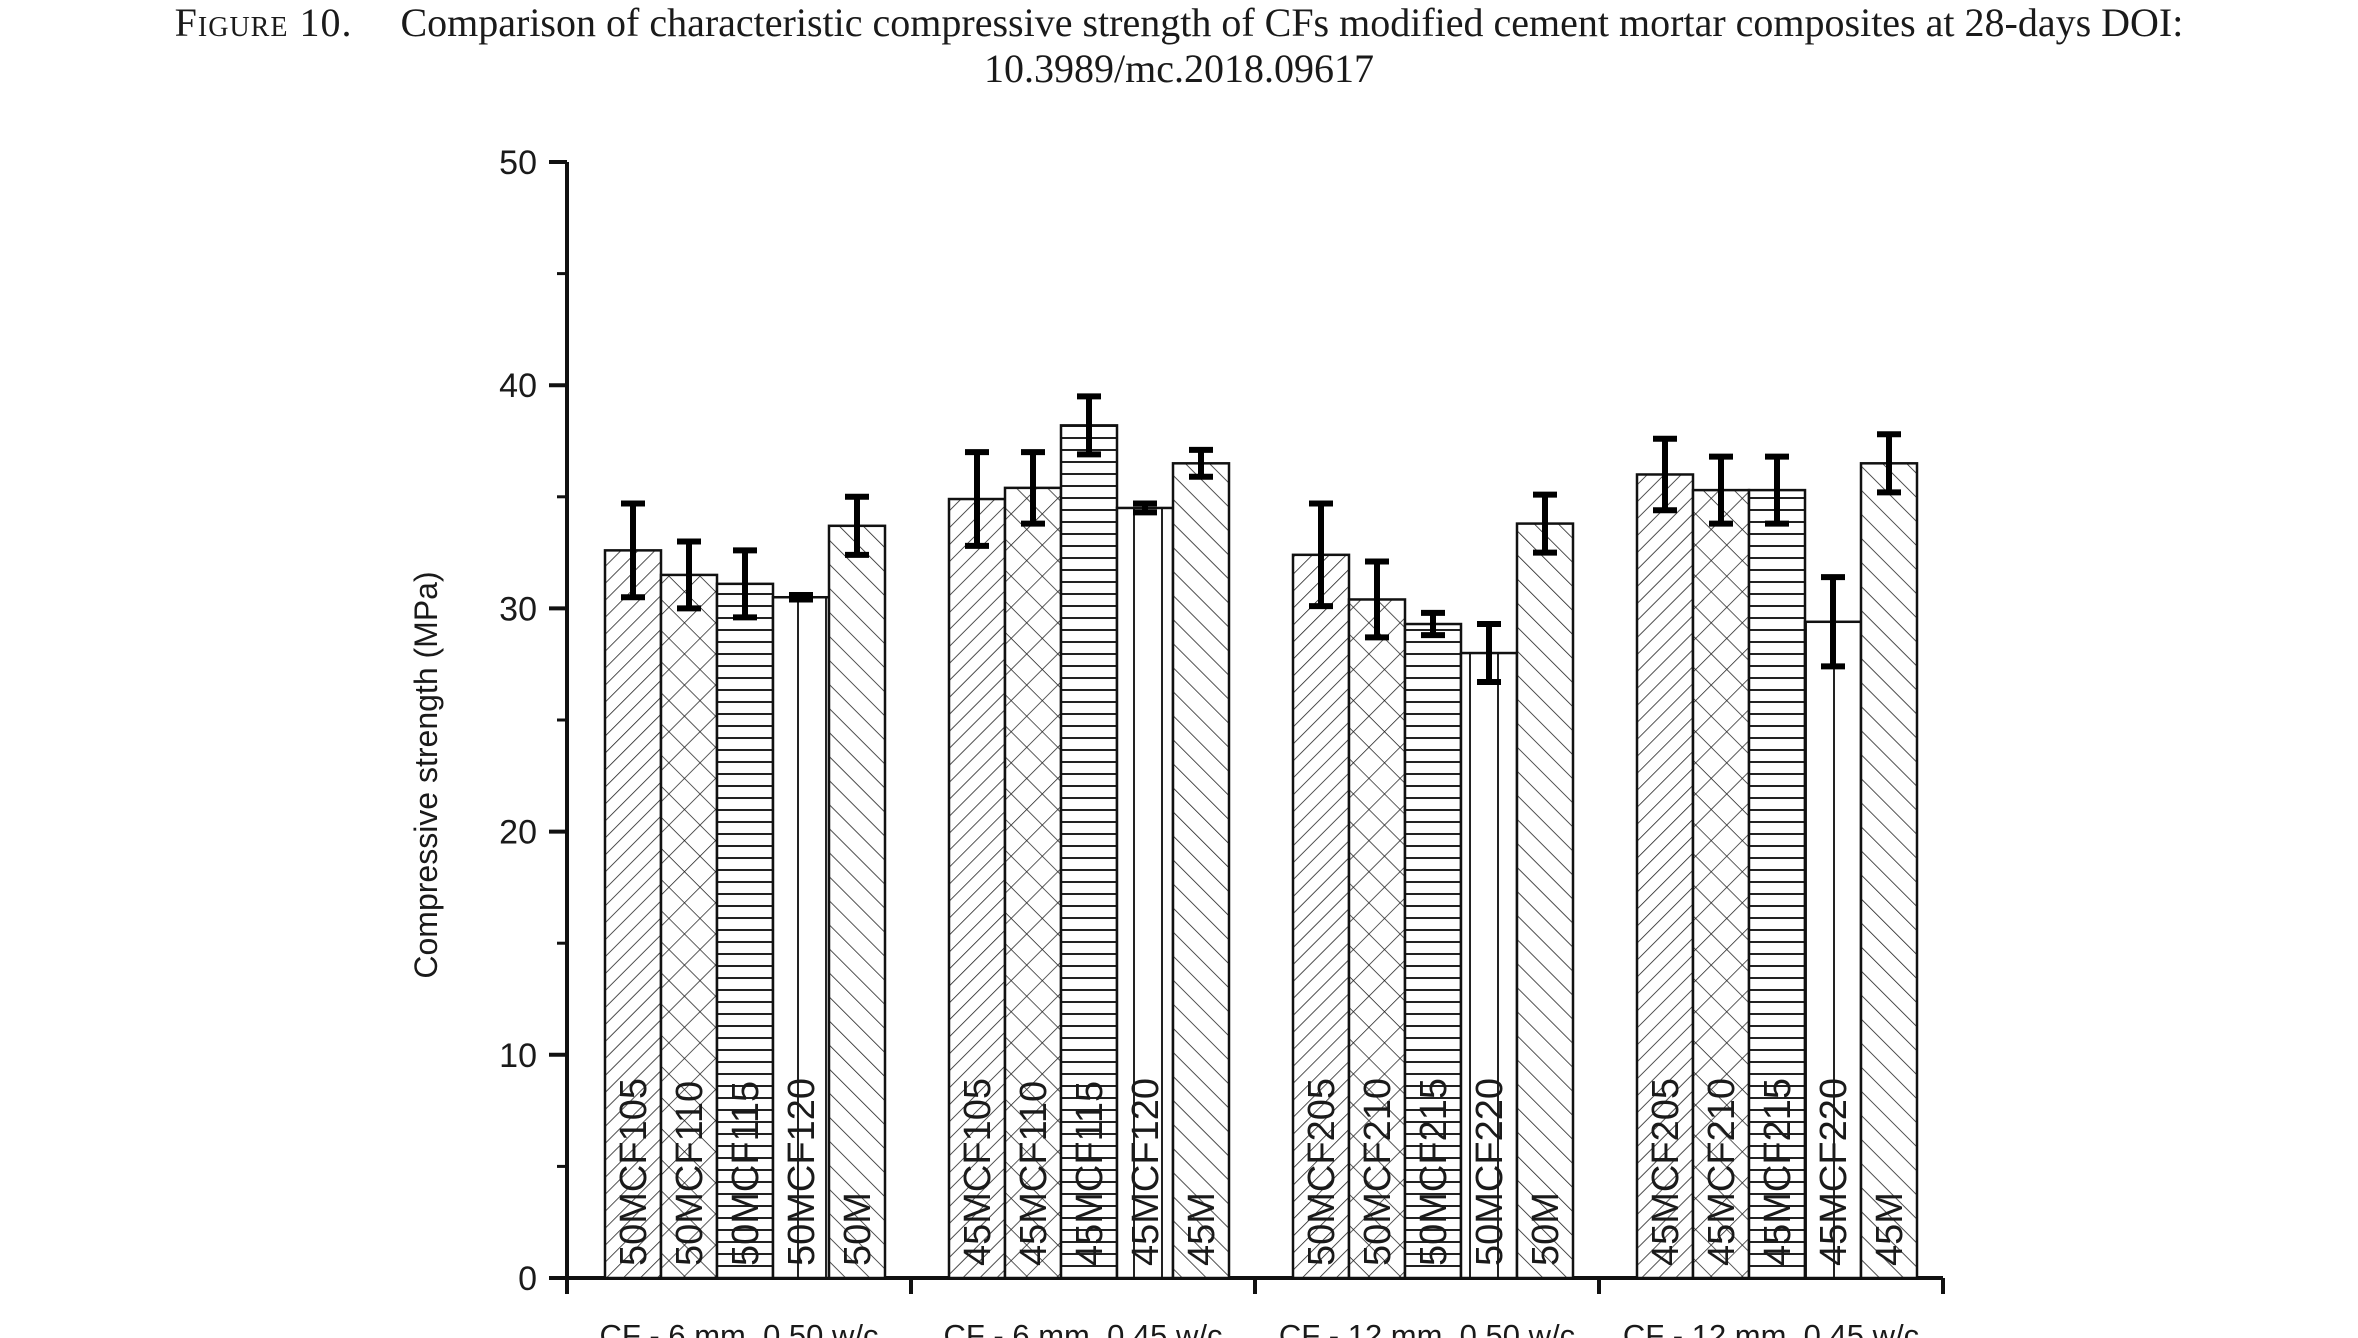  Describe the element at coordinates (1778, 1172) in the screenshot. I see `bar-label: 45MCF215` at that location.